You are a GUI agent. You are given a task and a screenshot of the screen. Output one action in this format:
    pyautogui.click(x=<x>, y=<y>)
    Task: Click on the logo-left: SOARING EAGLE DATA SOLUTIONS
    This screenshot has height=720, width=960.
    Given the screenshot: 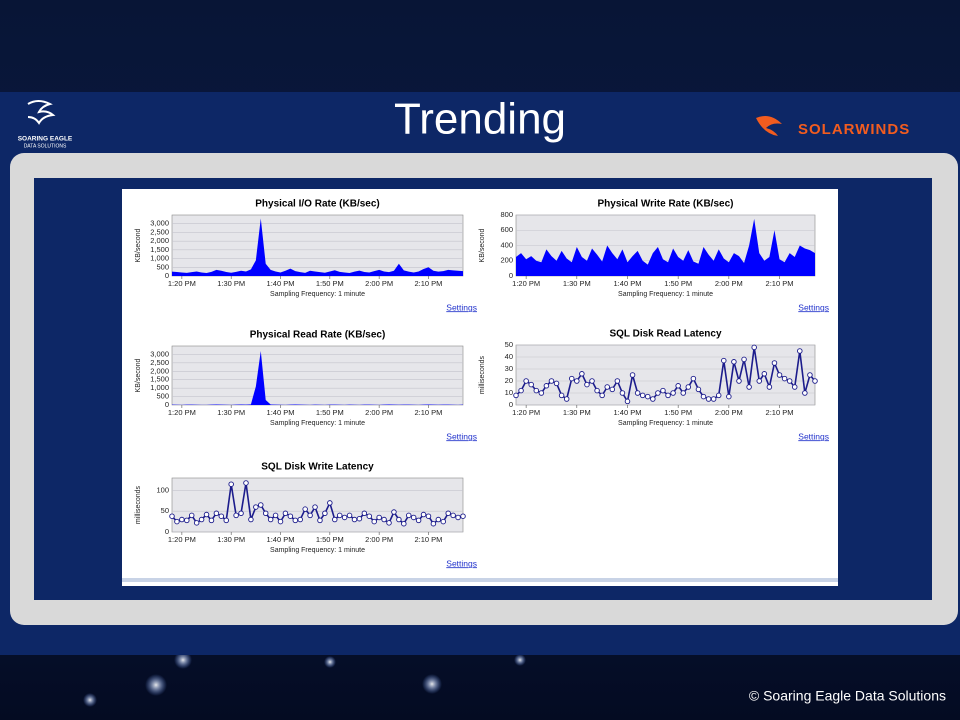 What is the action you would take?
    pyautogui.click(x=45, y=124)
    